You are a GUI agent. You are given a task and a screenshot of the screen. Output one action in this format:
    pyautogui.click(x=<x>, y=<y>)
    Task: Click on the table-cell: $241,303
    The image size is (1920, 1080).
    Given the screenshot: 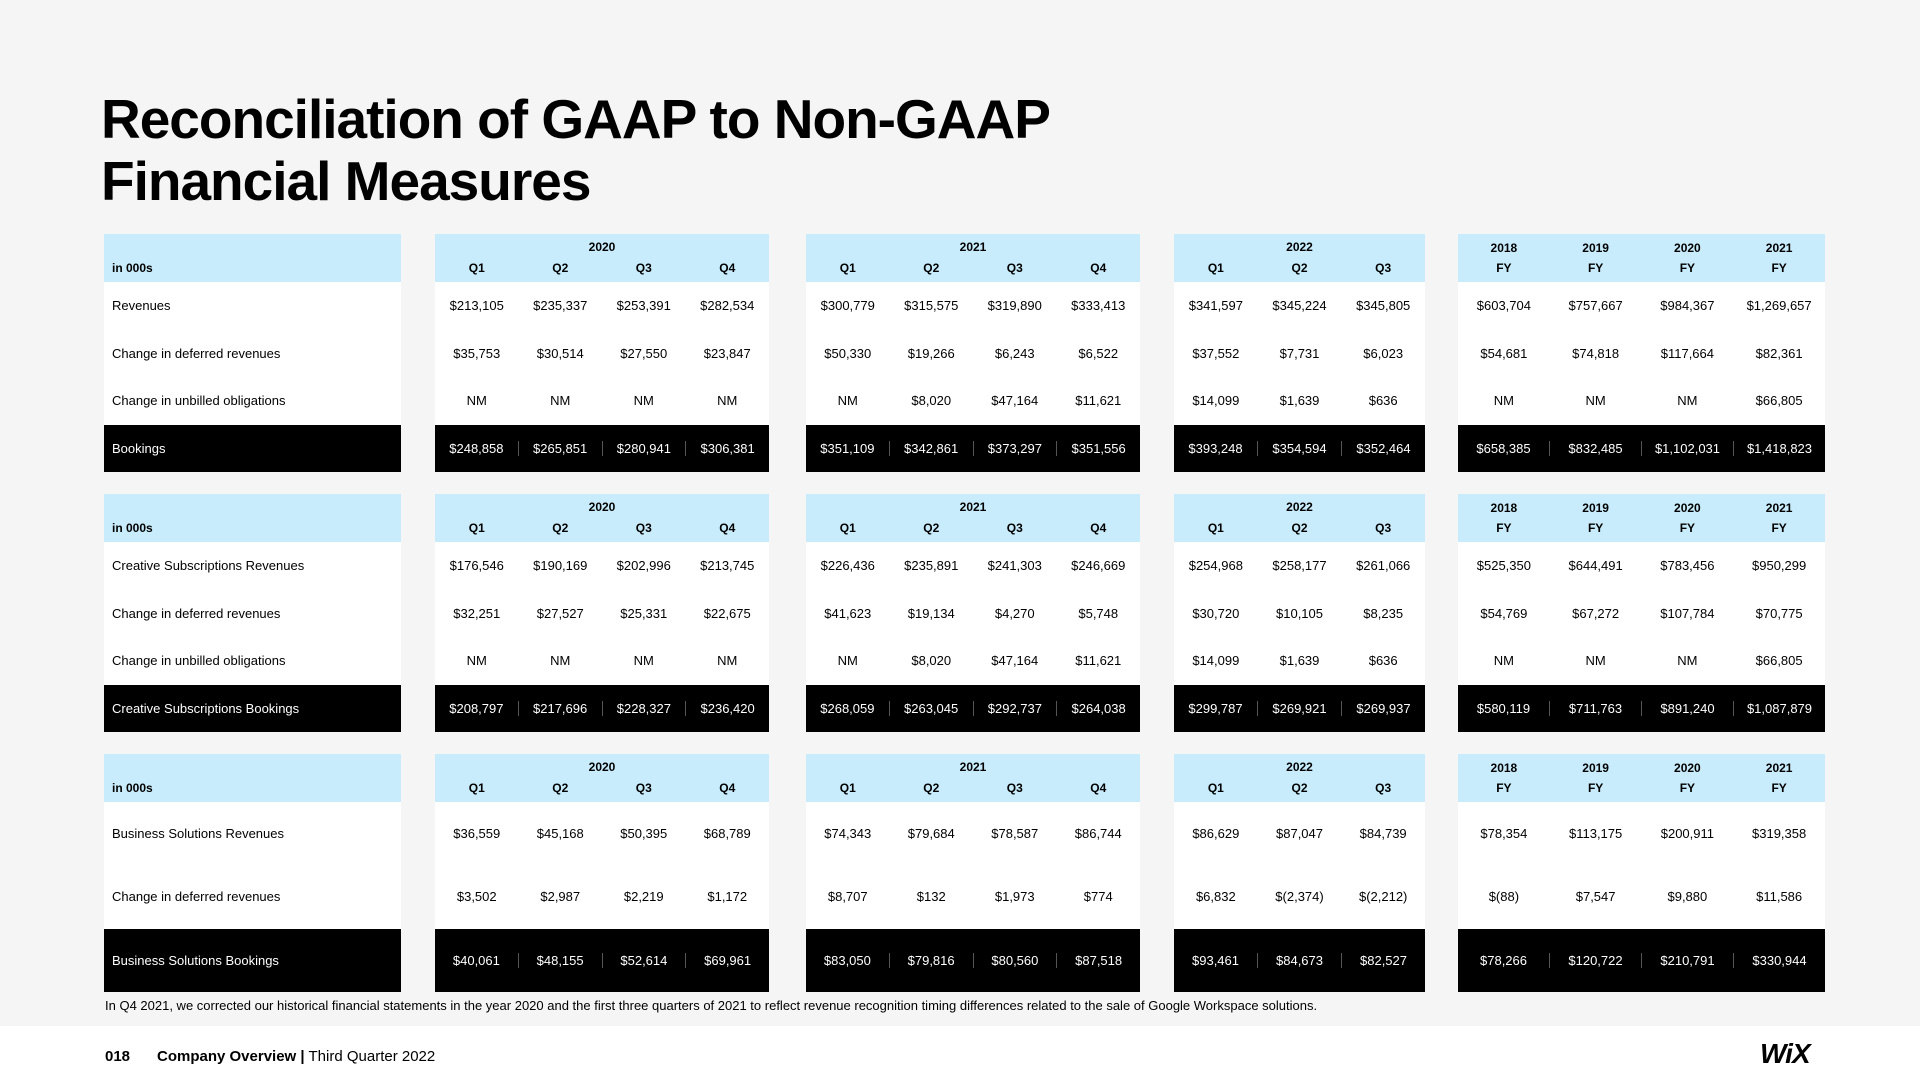 What is the action you would take?
    pyautogui.click(x=1014, y=566)
    